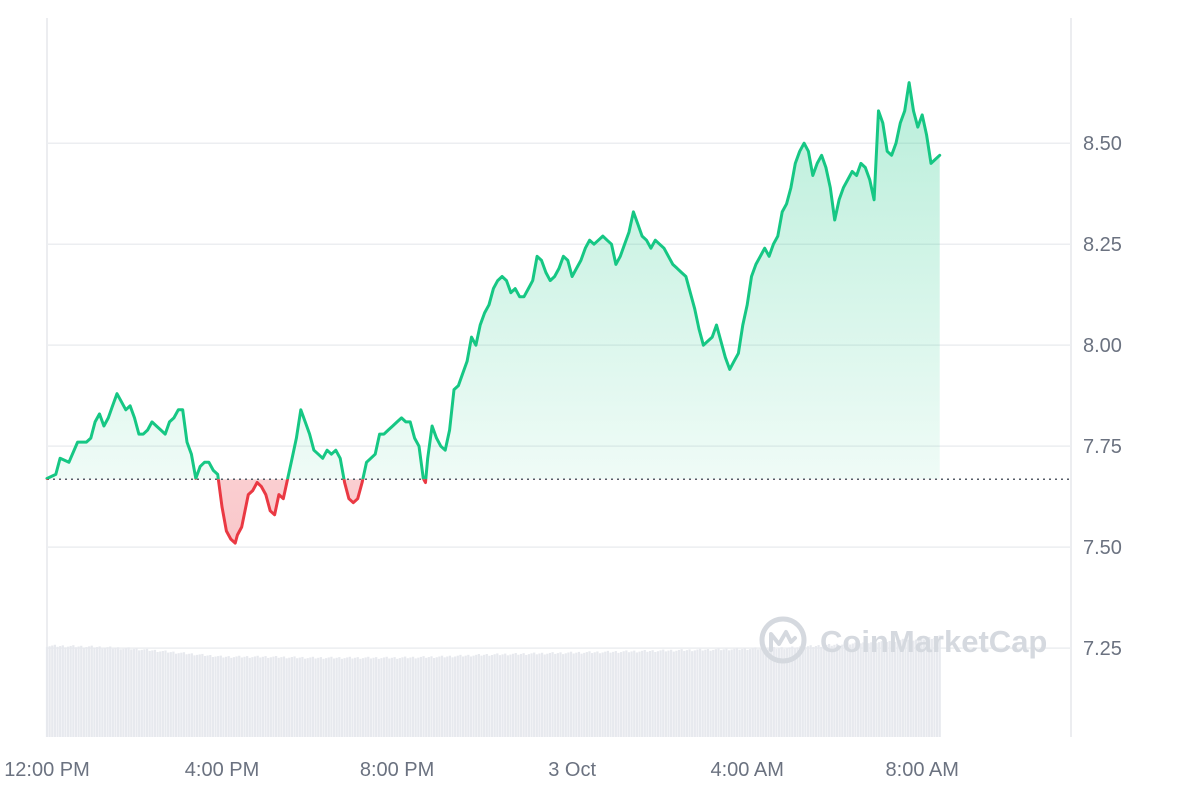 The height and width of the screenshot is (800, 1200). I want to click on y-tick-label: 7.25, so click(1102, 649).